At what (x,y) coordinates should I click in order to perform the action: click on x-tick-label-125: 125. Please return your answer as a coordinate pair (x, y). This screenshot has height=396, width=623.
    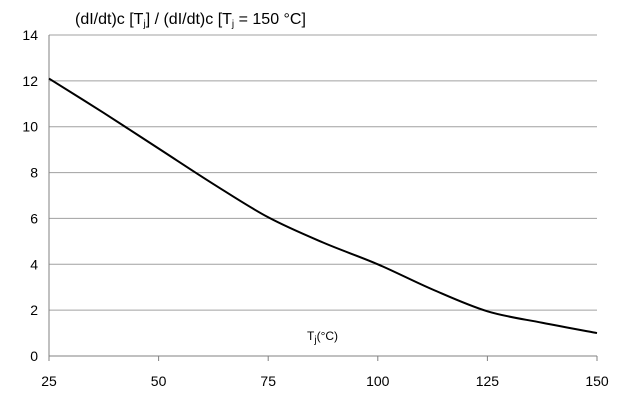
    Looking at the image, I should click on (488, 381).